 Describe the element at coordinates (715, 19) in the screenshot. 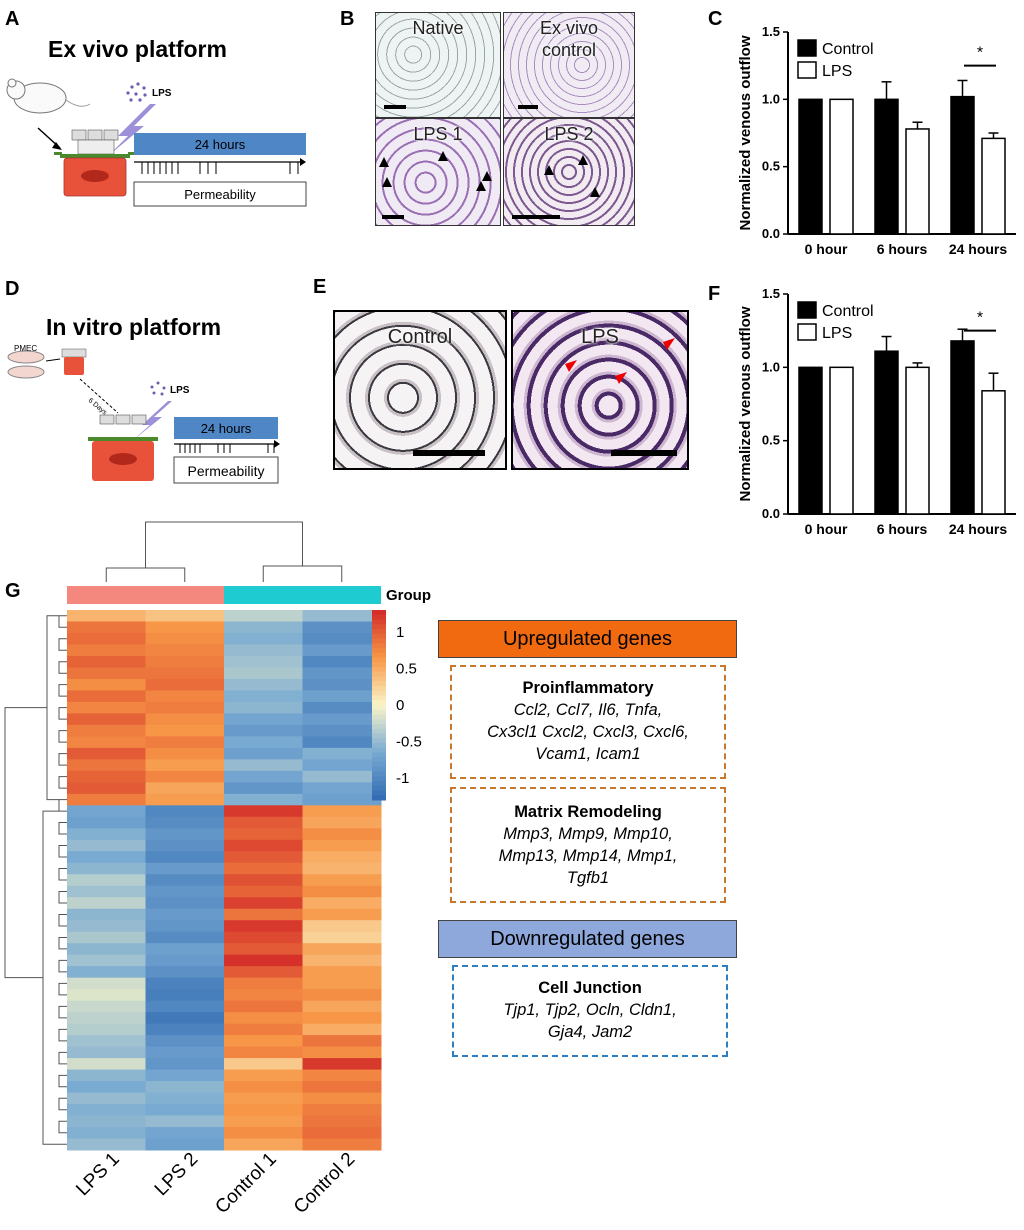

I see `panel-label-c: C` at that location.